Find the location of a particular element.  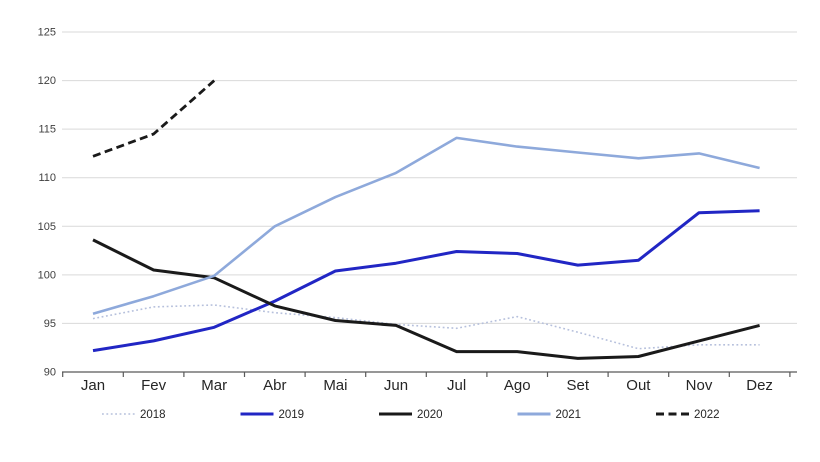

x-tick-label-Fev: Fev is located at coordinates (154, 385).